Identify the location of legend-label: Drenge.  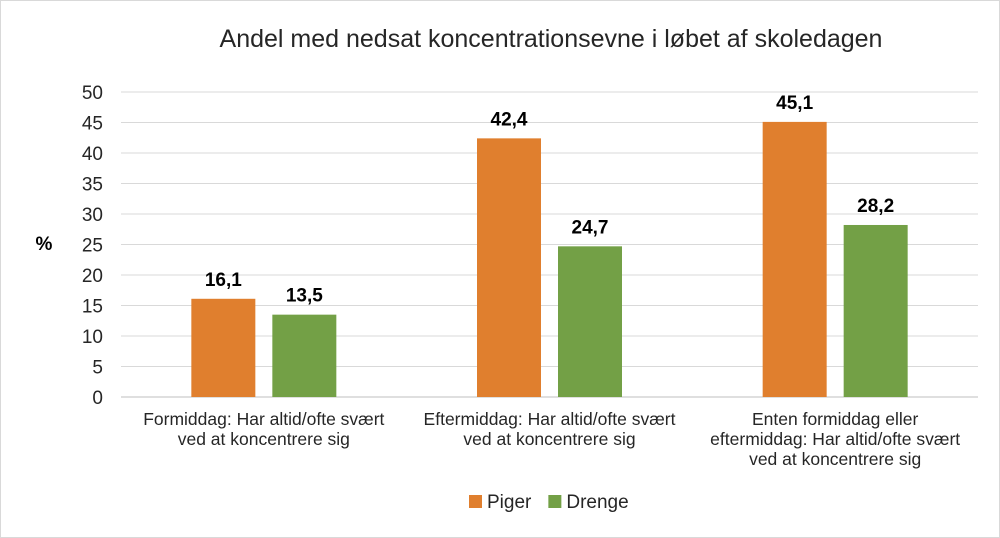
(597, 502).